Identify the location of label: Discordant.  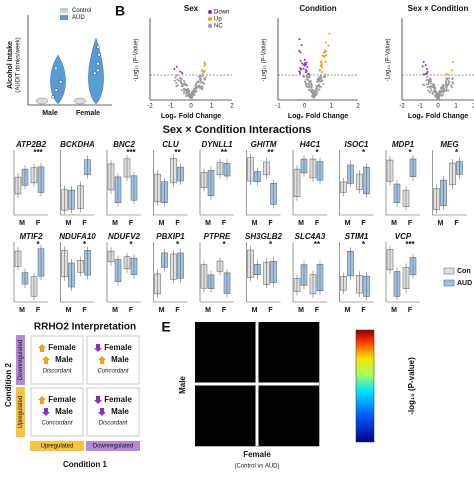
(113, 424).